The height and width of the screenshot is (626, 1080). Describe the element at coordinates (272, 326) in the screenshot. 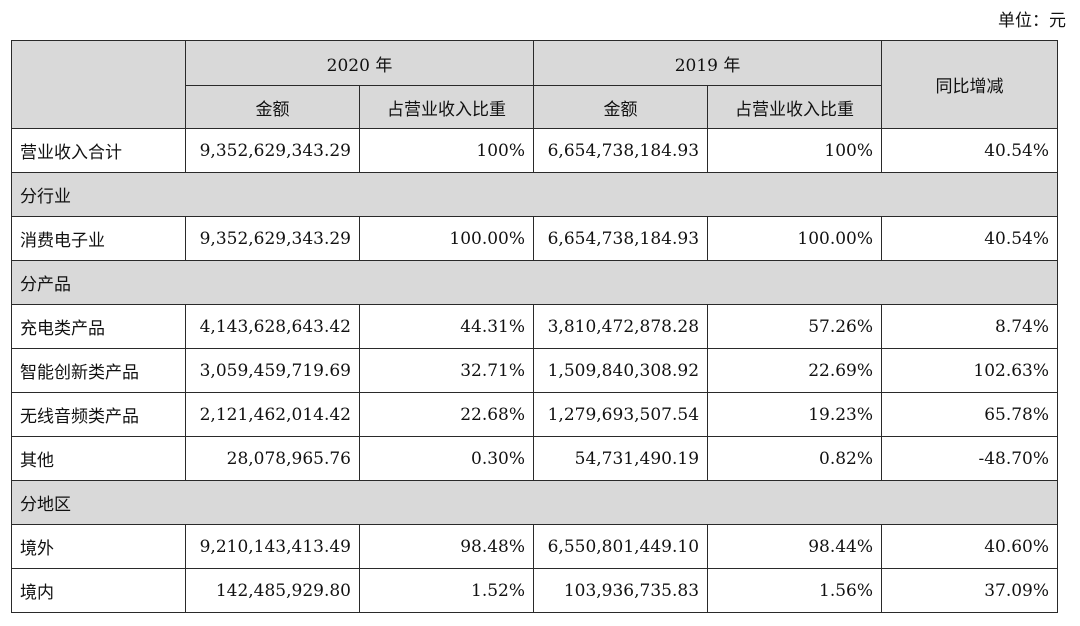

I see `amount-2020-cell: 4,143,628,643.42` at that location.